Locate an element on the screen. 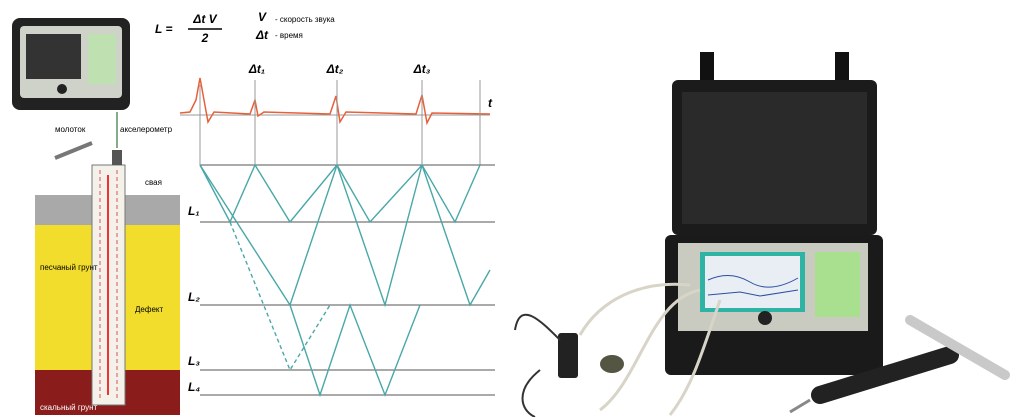 This screenshot has height=417, width=1011. keypad is located at coordinates (837, 284).